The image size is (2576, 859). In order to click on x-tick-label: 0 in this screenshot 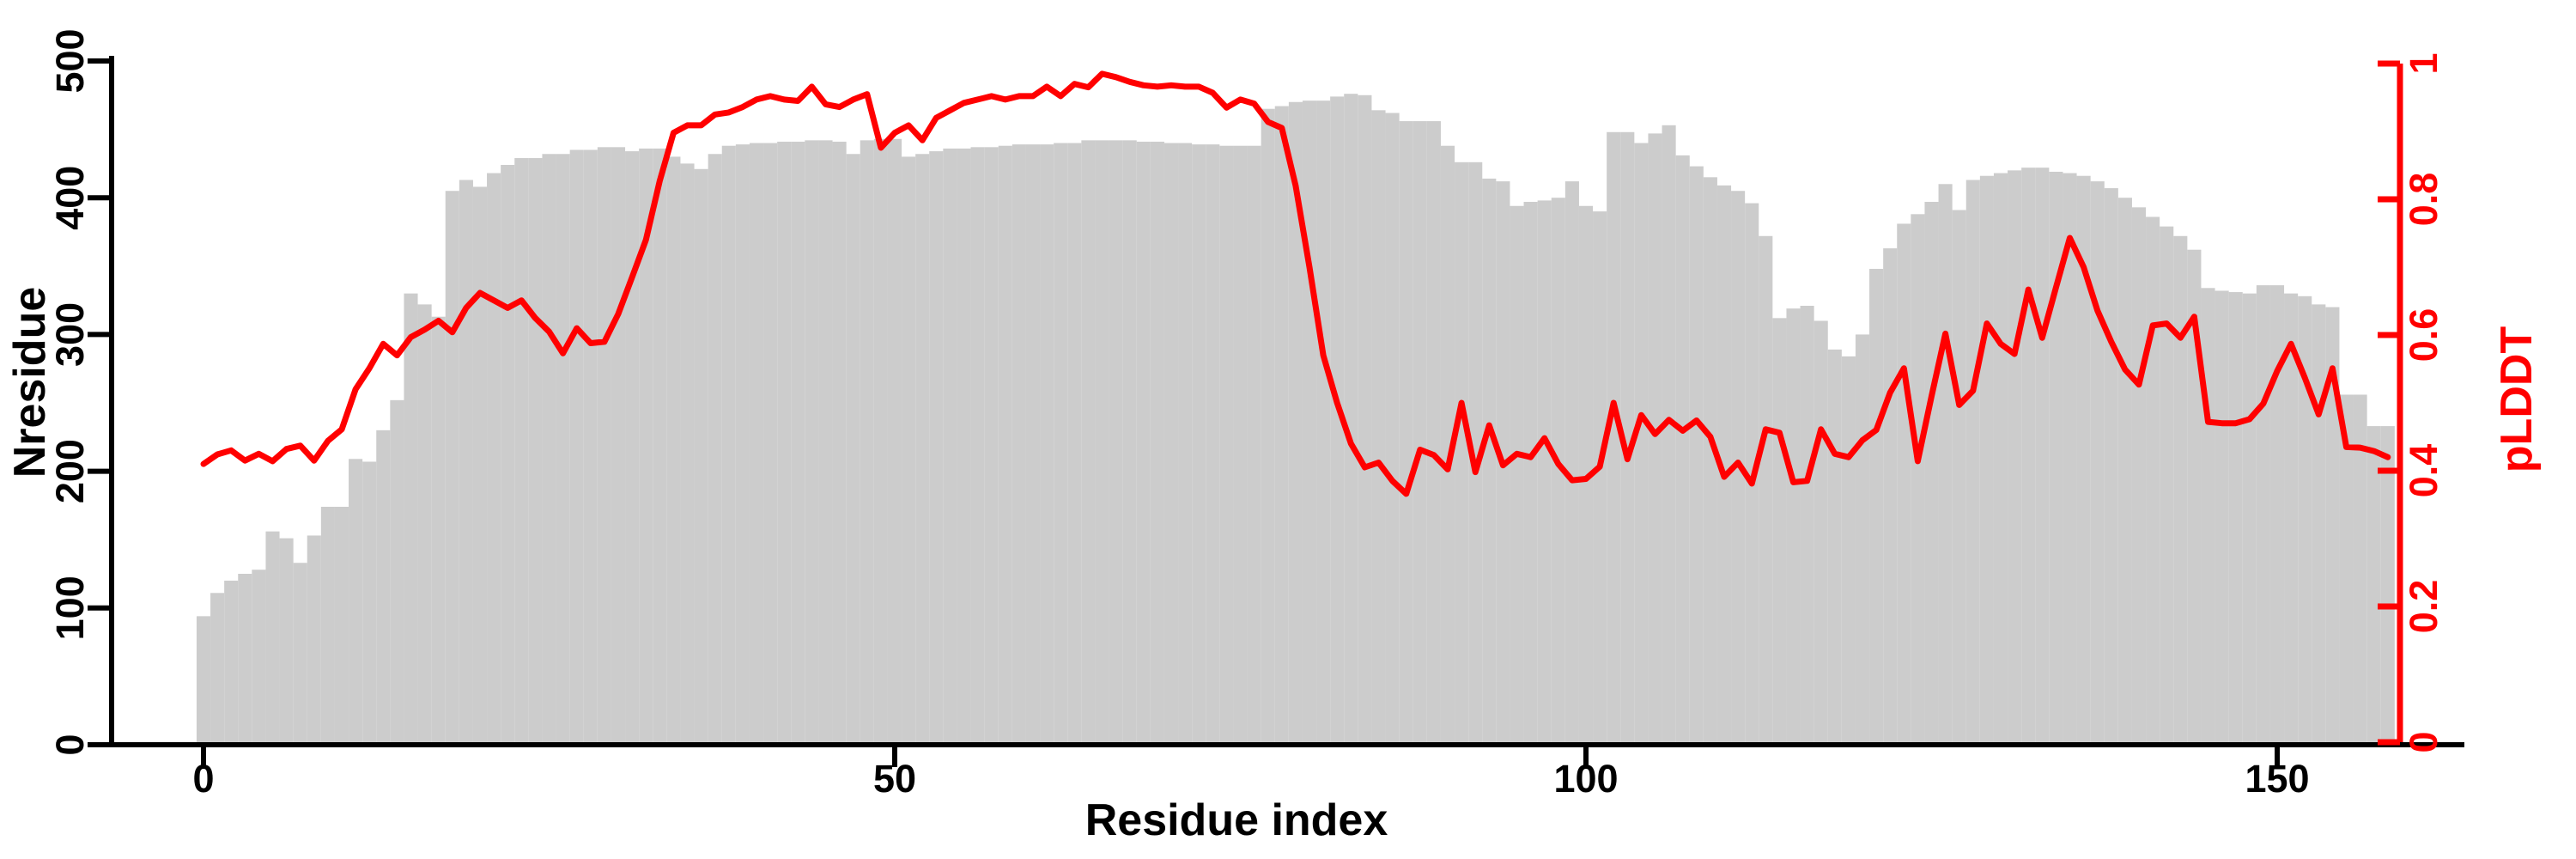, I will do `click(203, 779)`.